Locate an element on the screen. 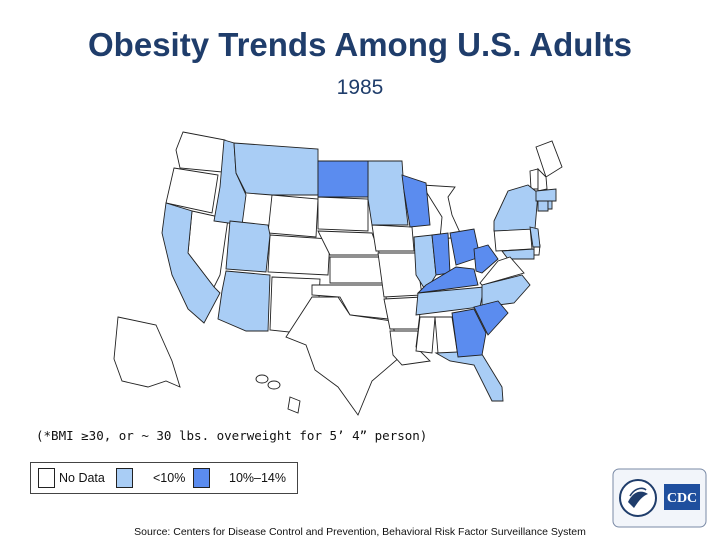 Image resolution: width=720 pixels, height=540 pixels. state-maine is located at coordinates (549, 159).